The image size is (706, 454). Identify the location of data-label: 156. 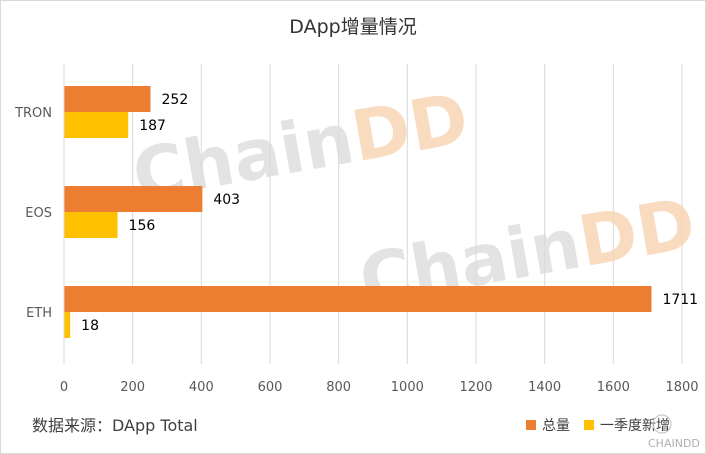
(142, 226).